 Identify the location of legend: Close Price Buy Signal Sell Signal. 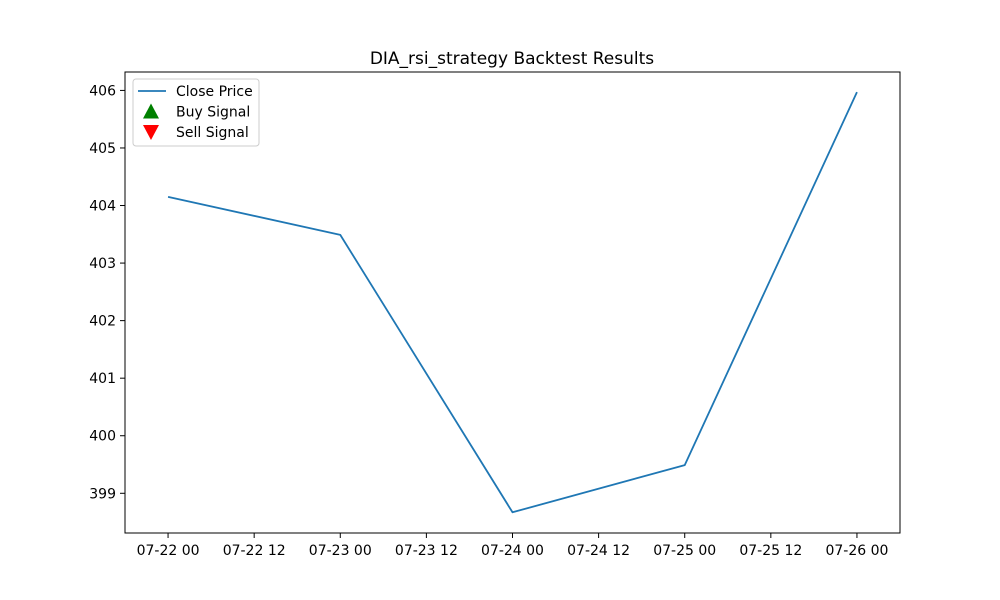
(196, 112).